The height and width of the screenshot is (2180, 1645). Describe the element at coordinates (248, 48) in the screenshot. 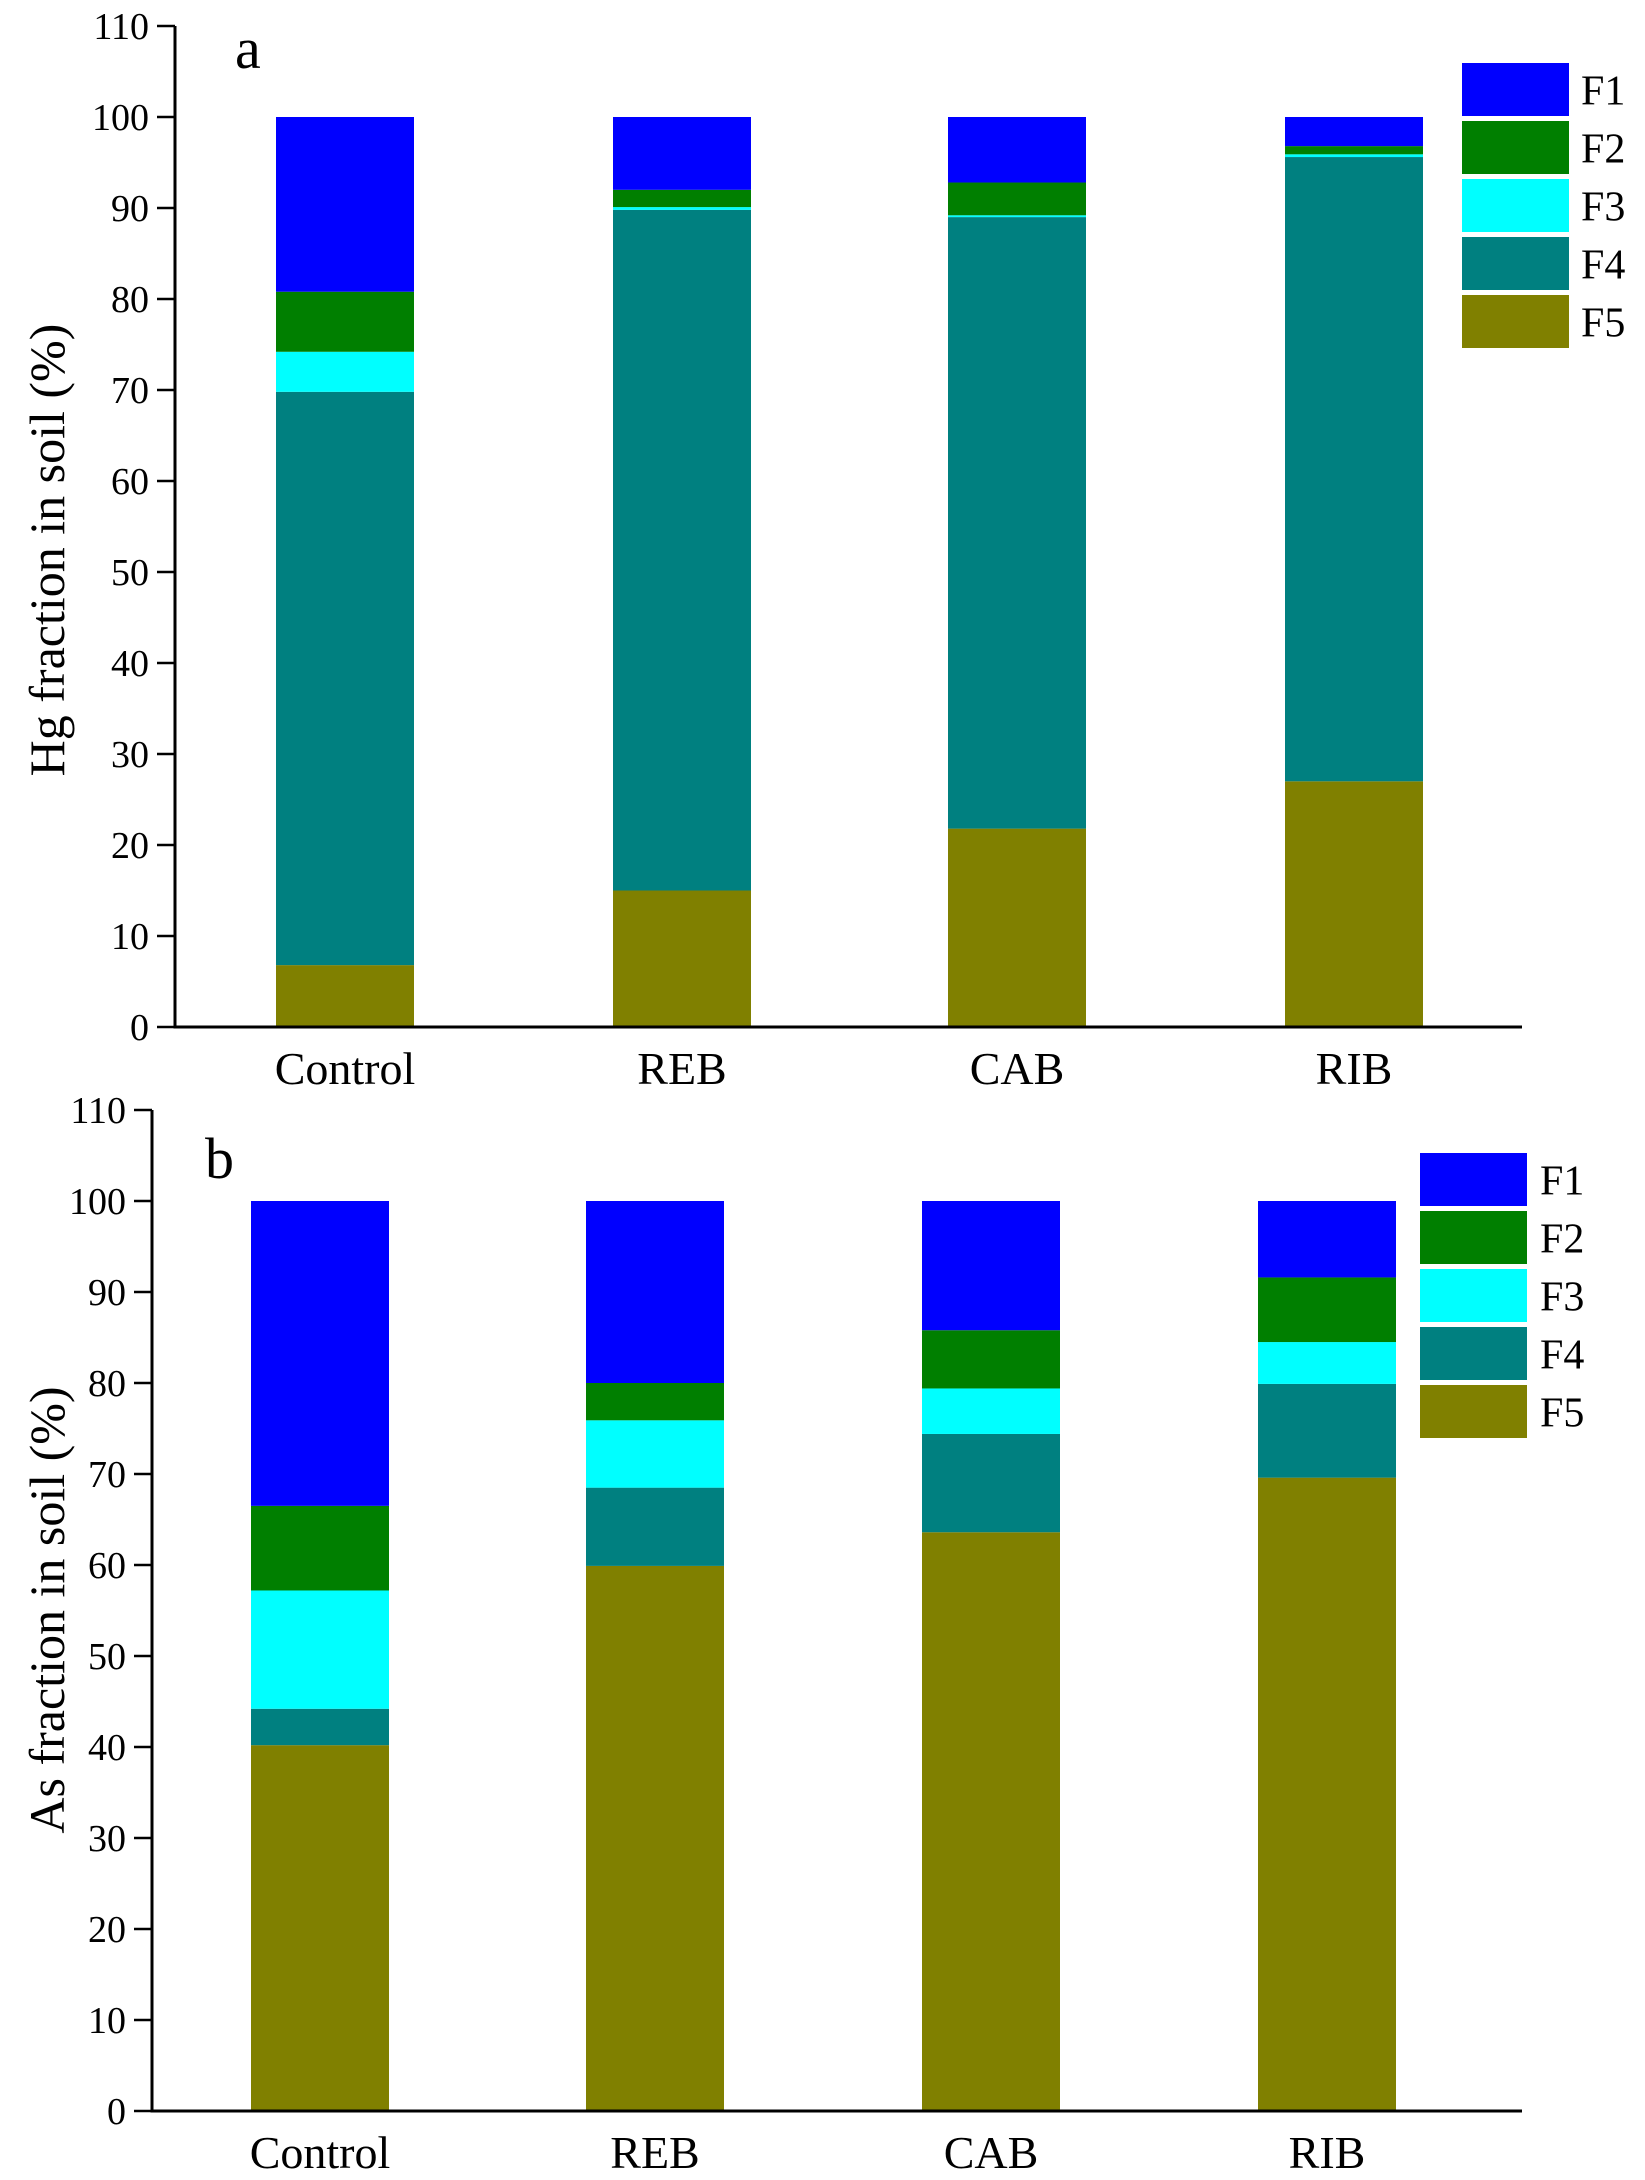

I see `panel-letter: a` at that location.